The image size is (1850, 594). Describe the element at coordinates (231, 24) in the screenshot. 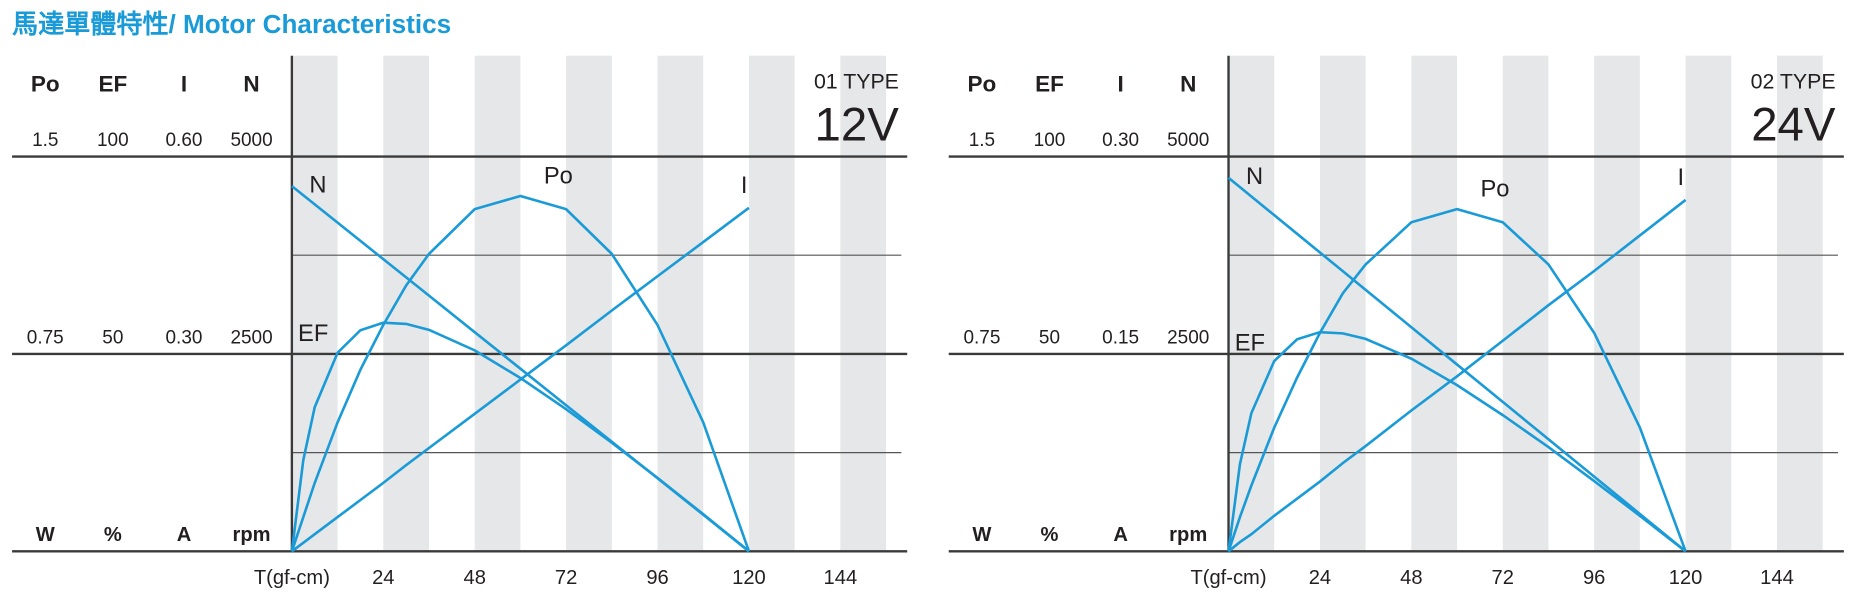

I see `page-title: 馬達單體特性/ Motor Characteristics` at that location.